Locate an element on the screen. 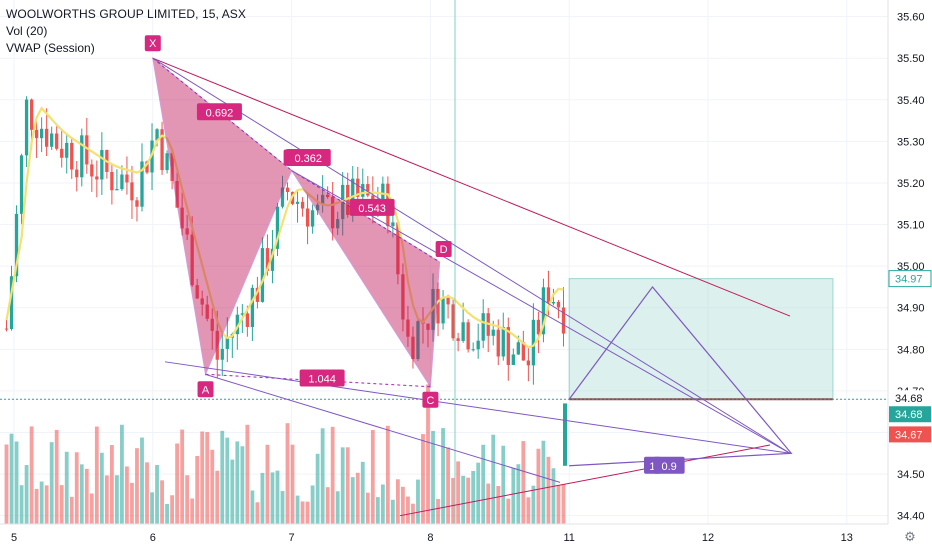 The image size is (932, 550). gear-icon: ⚙ is located at coordinates (910, 536).